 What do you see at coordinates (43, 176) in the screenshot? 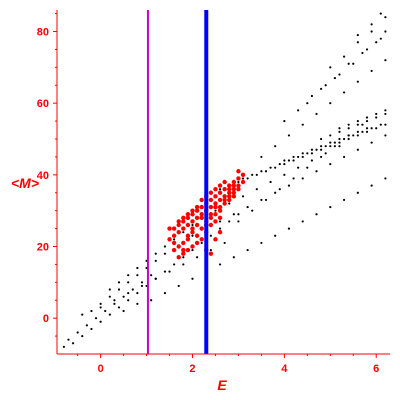
I see `y-tick-label: 40` at bounding box center [43, 176].